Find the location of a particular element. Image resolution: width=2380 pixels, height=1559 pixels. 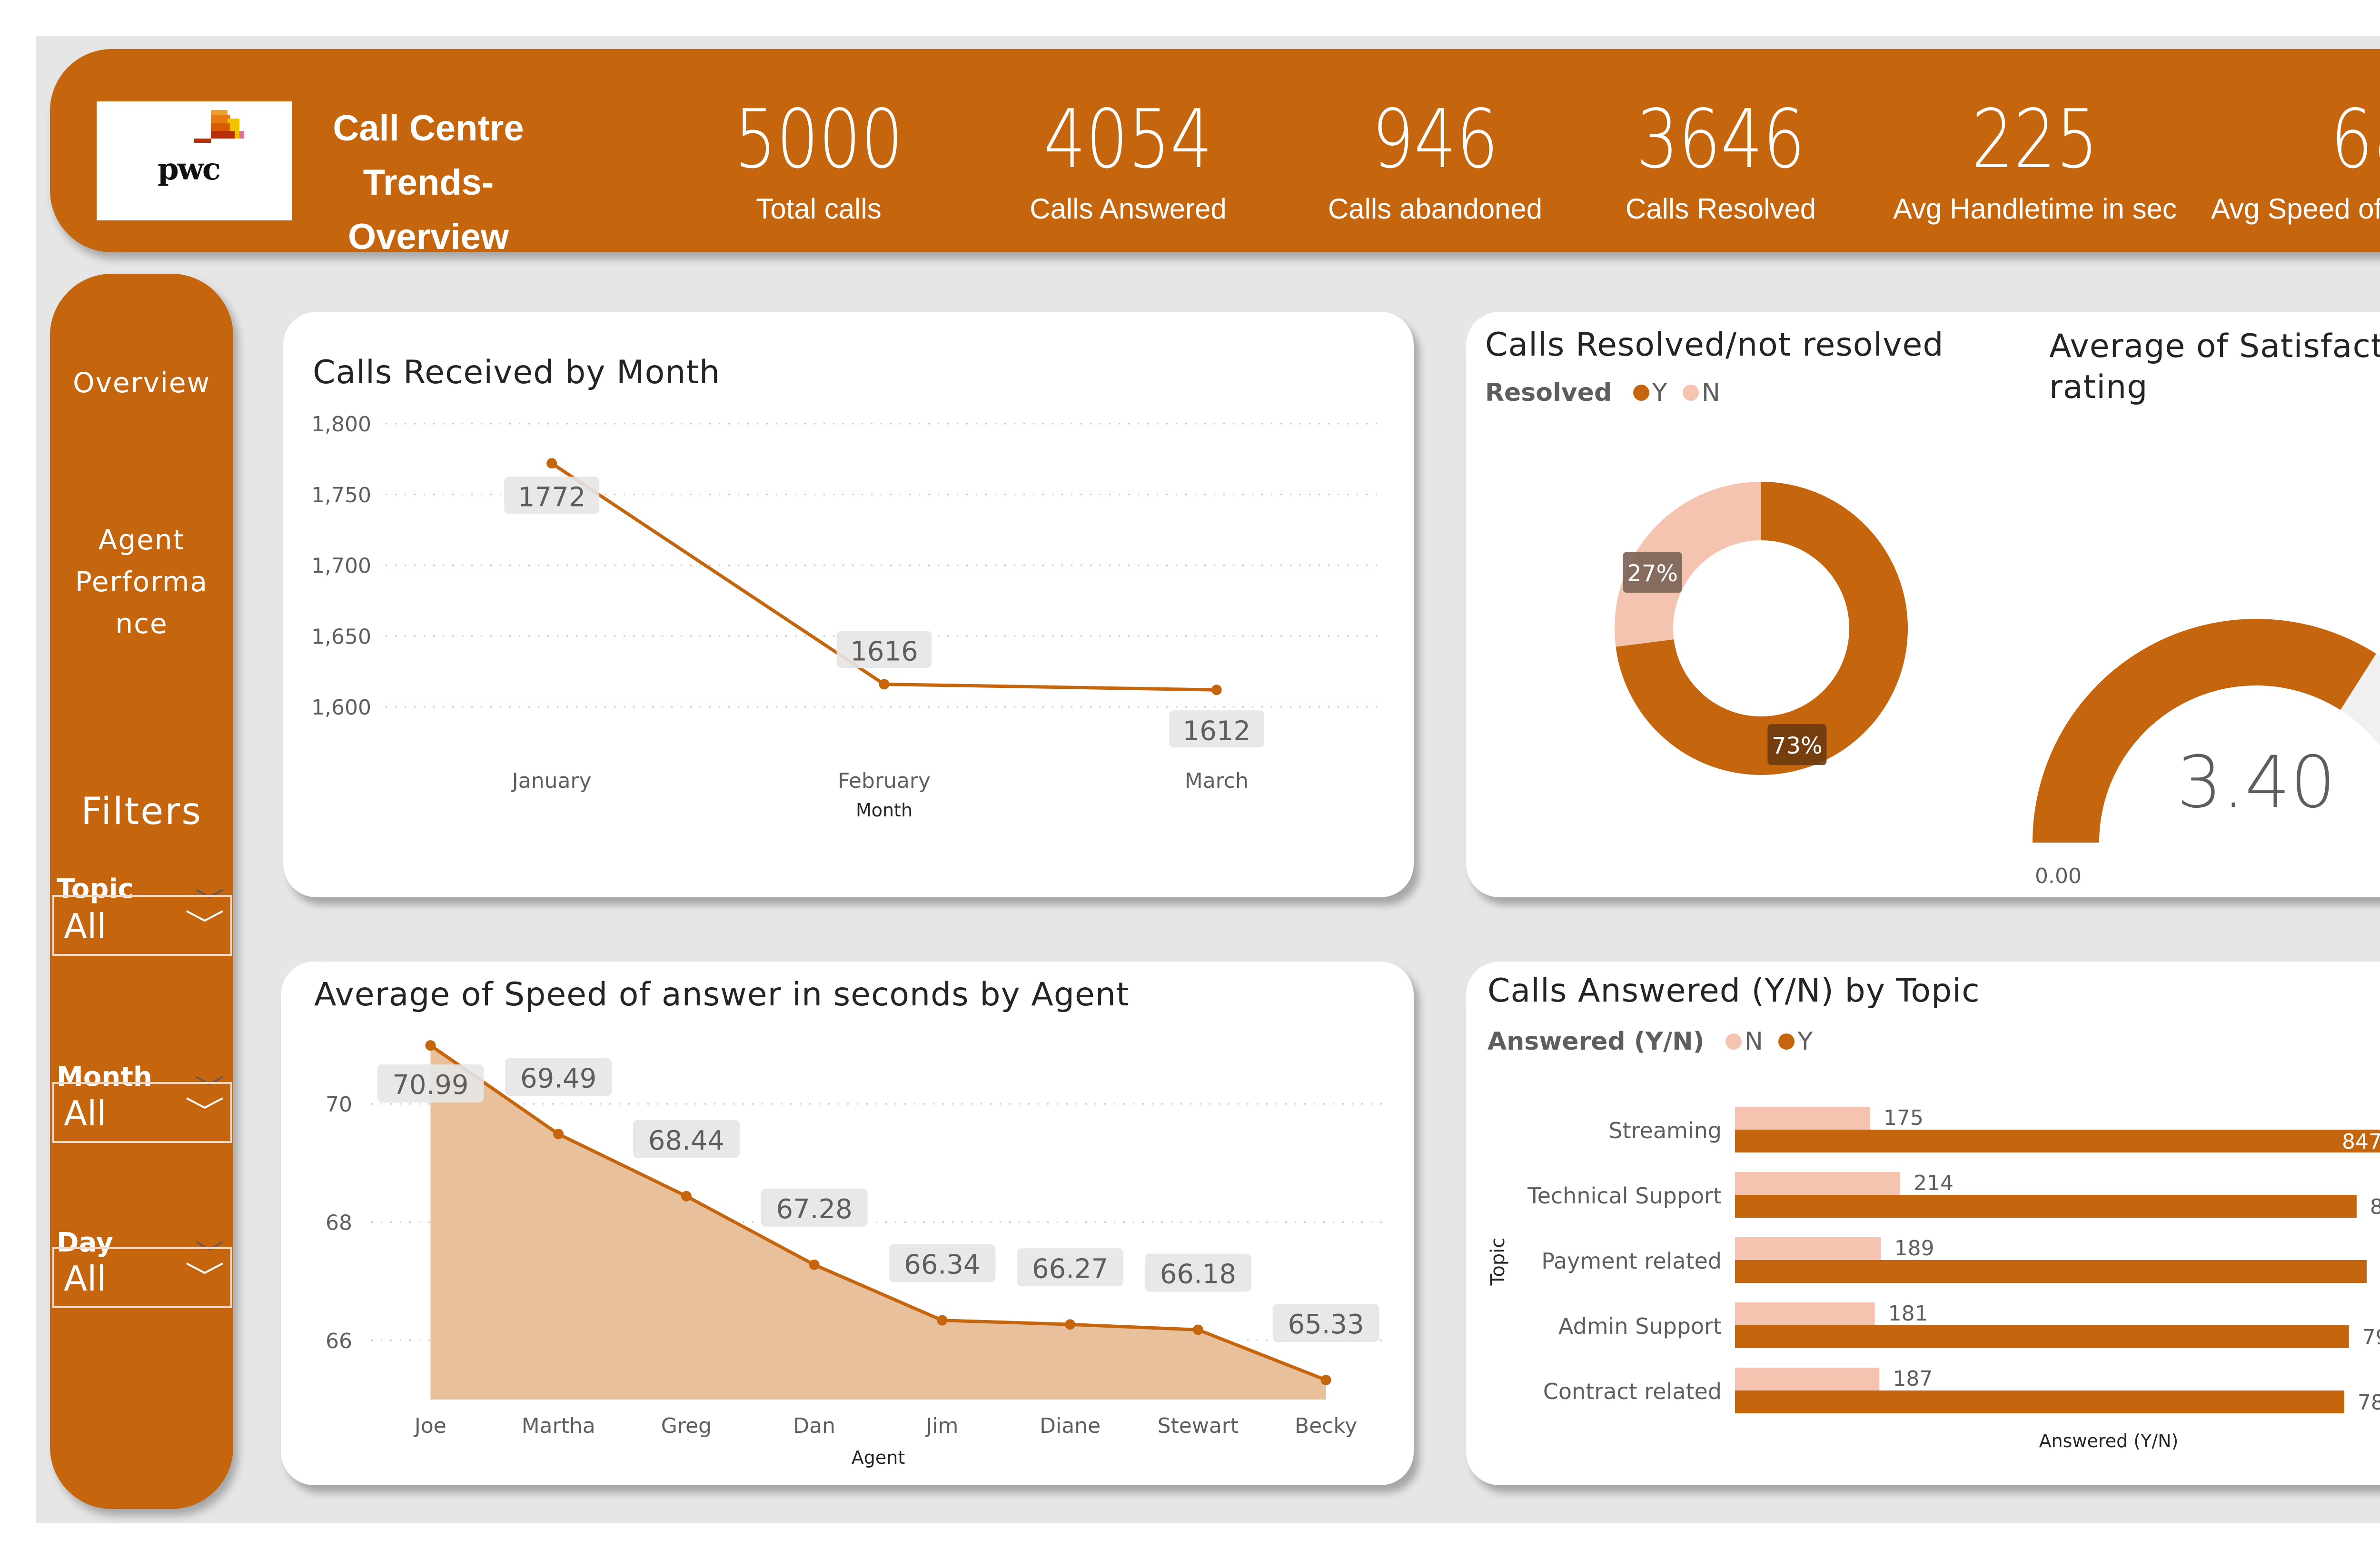

chart-title: Calls Received by Month is located at coordinates (517, 372).